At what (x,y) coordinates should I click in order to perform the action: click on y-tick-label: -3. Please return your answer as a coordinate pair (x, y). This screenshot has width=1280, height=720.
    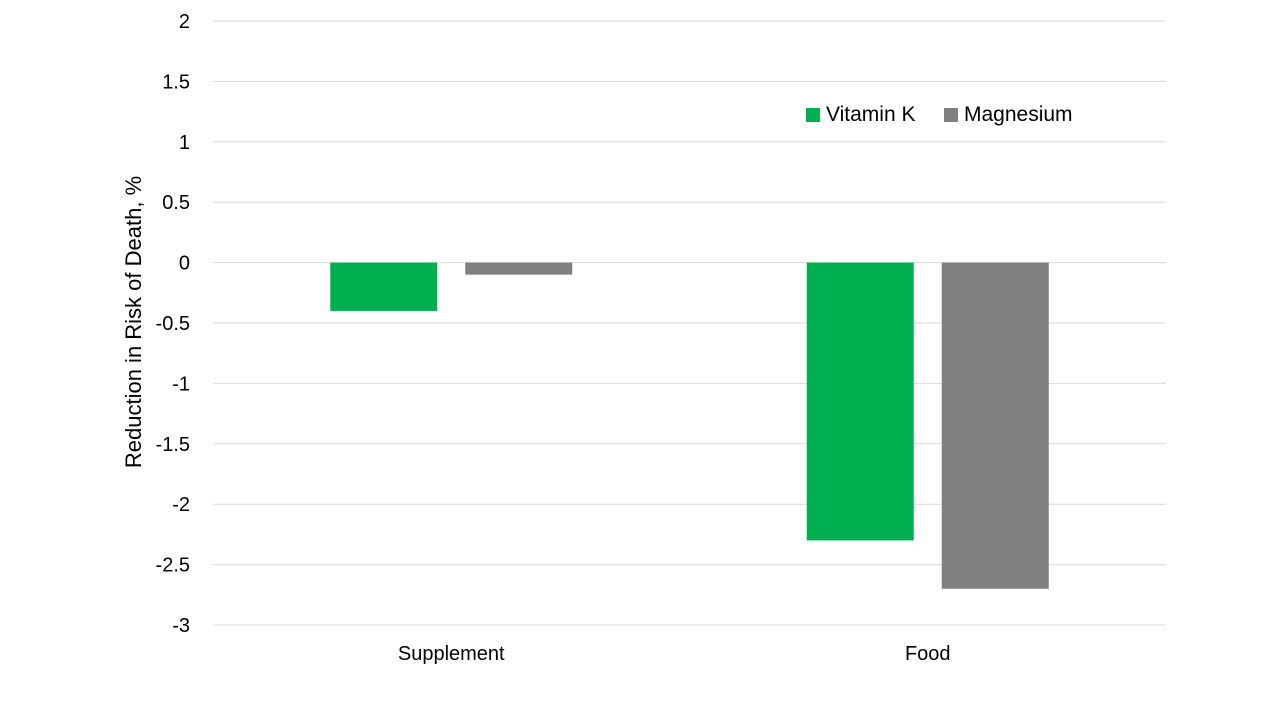
    Looking at the image, I should click on (181, 626).